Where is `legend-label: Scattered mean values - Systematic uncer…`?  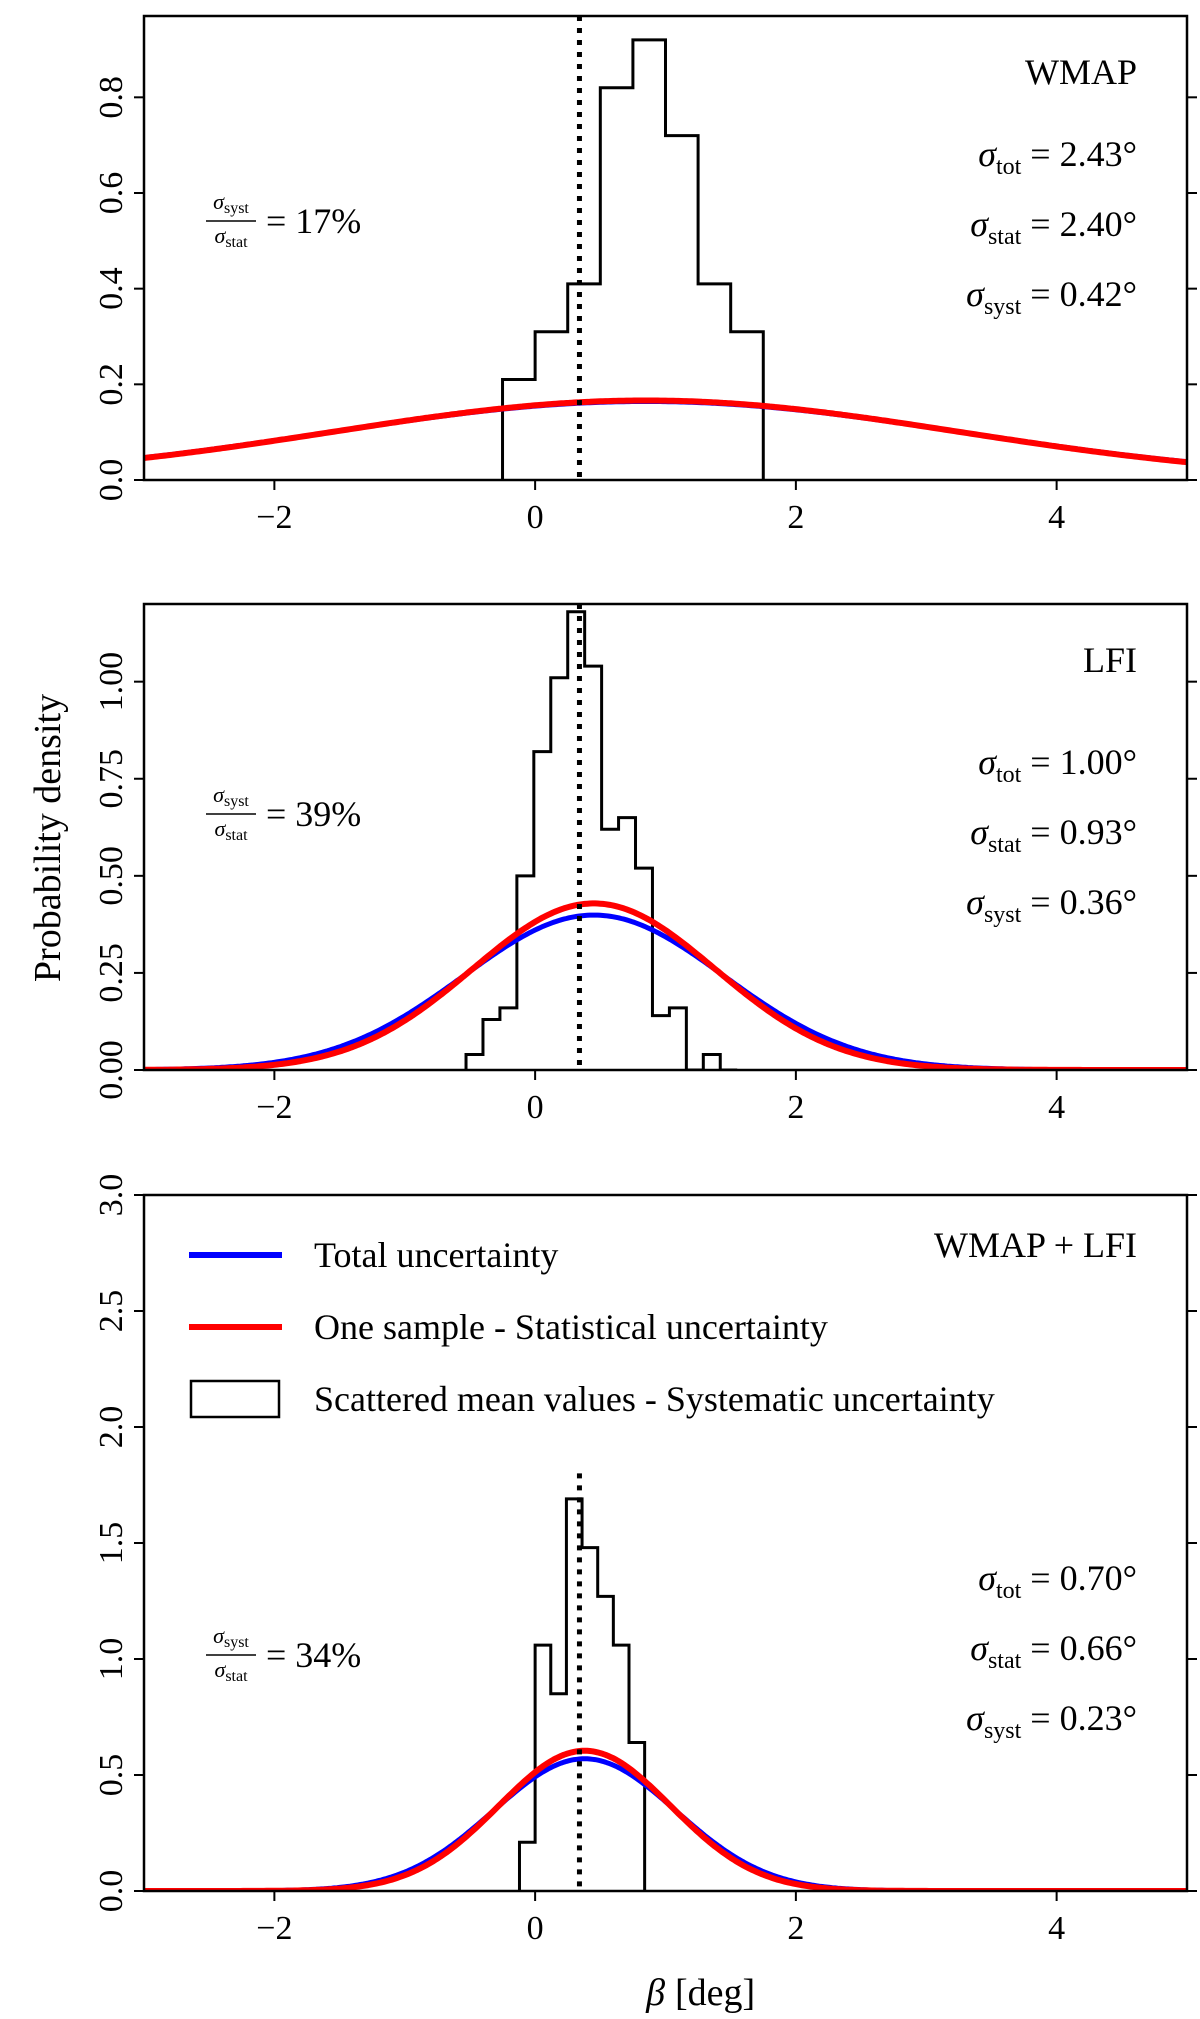
legend-label: Scattered mean values - Systematic uncer… is located at coordinates (654, 1399).